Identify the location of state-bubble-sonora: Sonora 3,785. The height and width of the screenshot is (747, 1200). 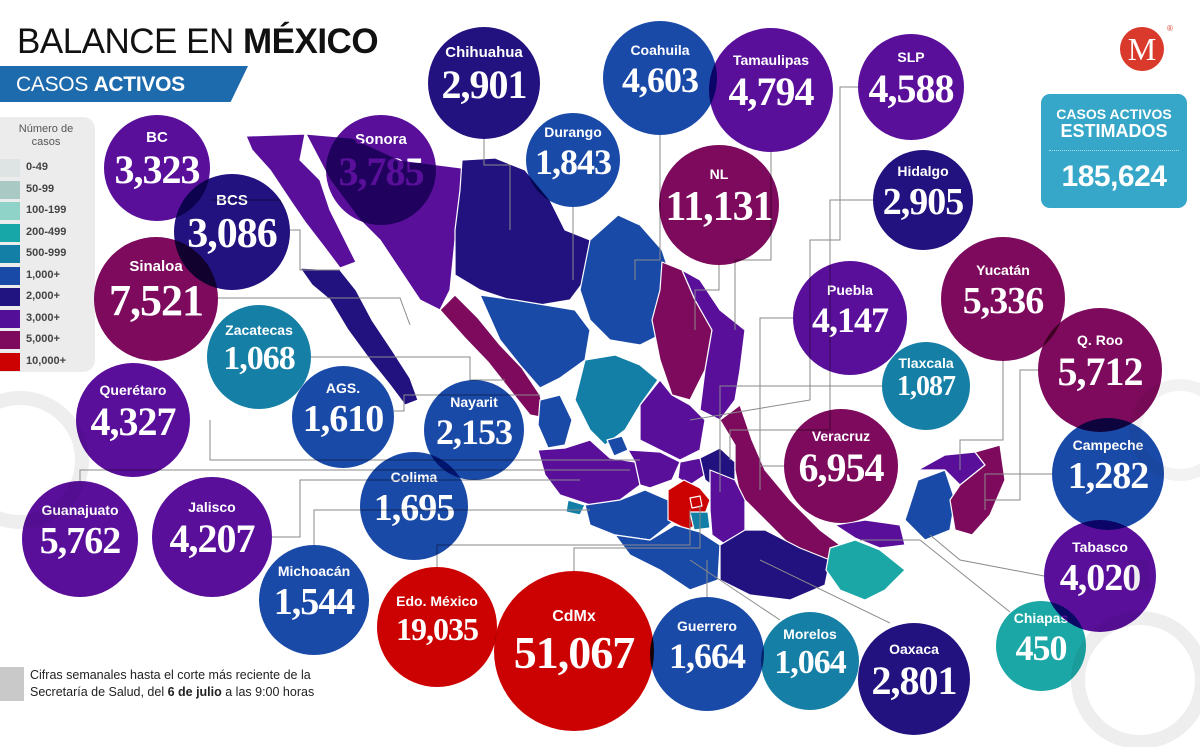
(381, 170).